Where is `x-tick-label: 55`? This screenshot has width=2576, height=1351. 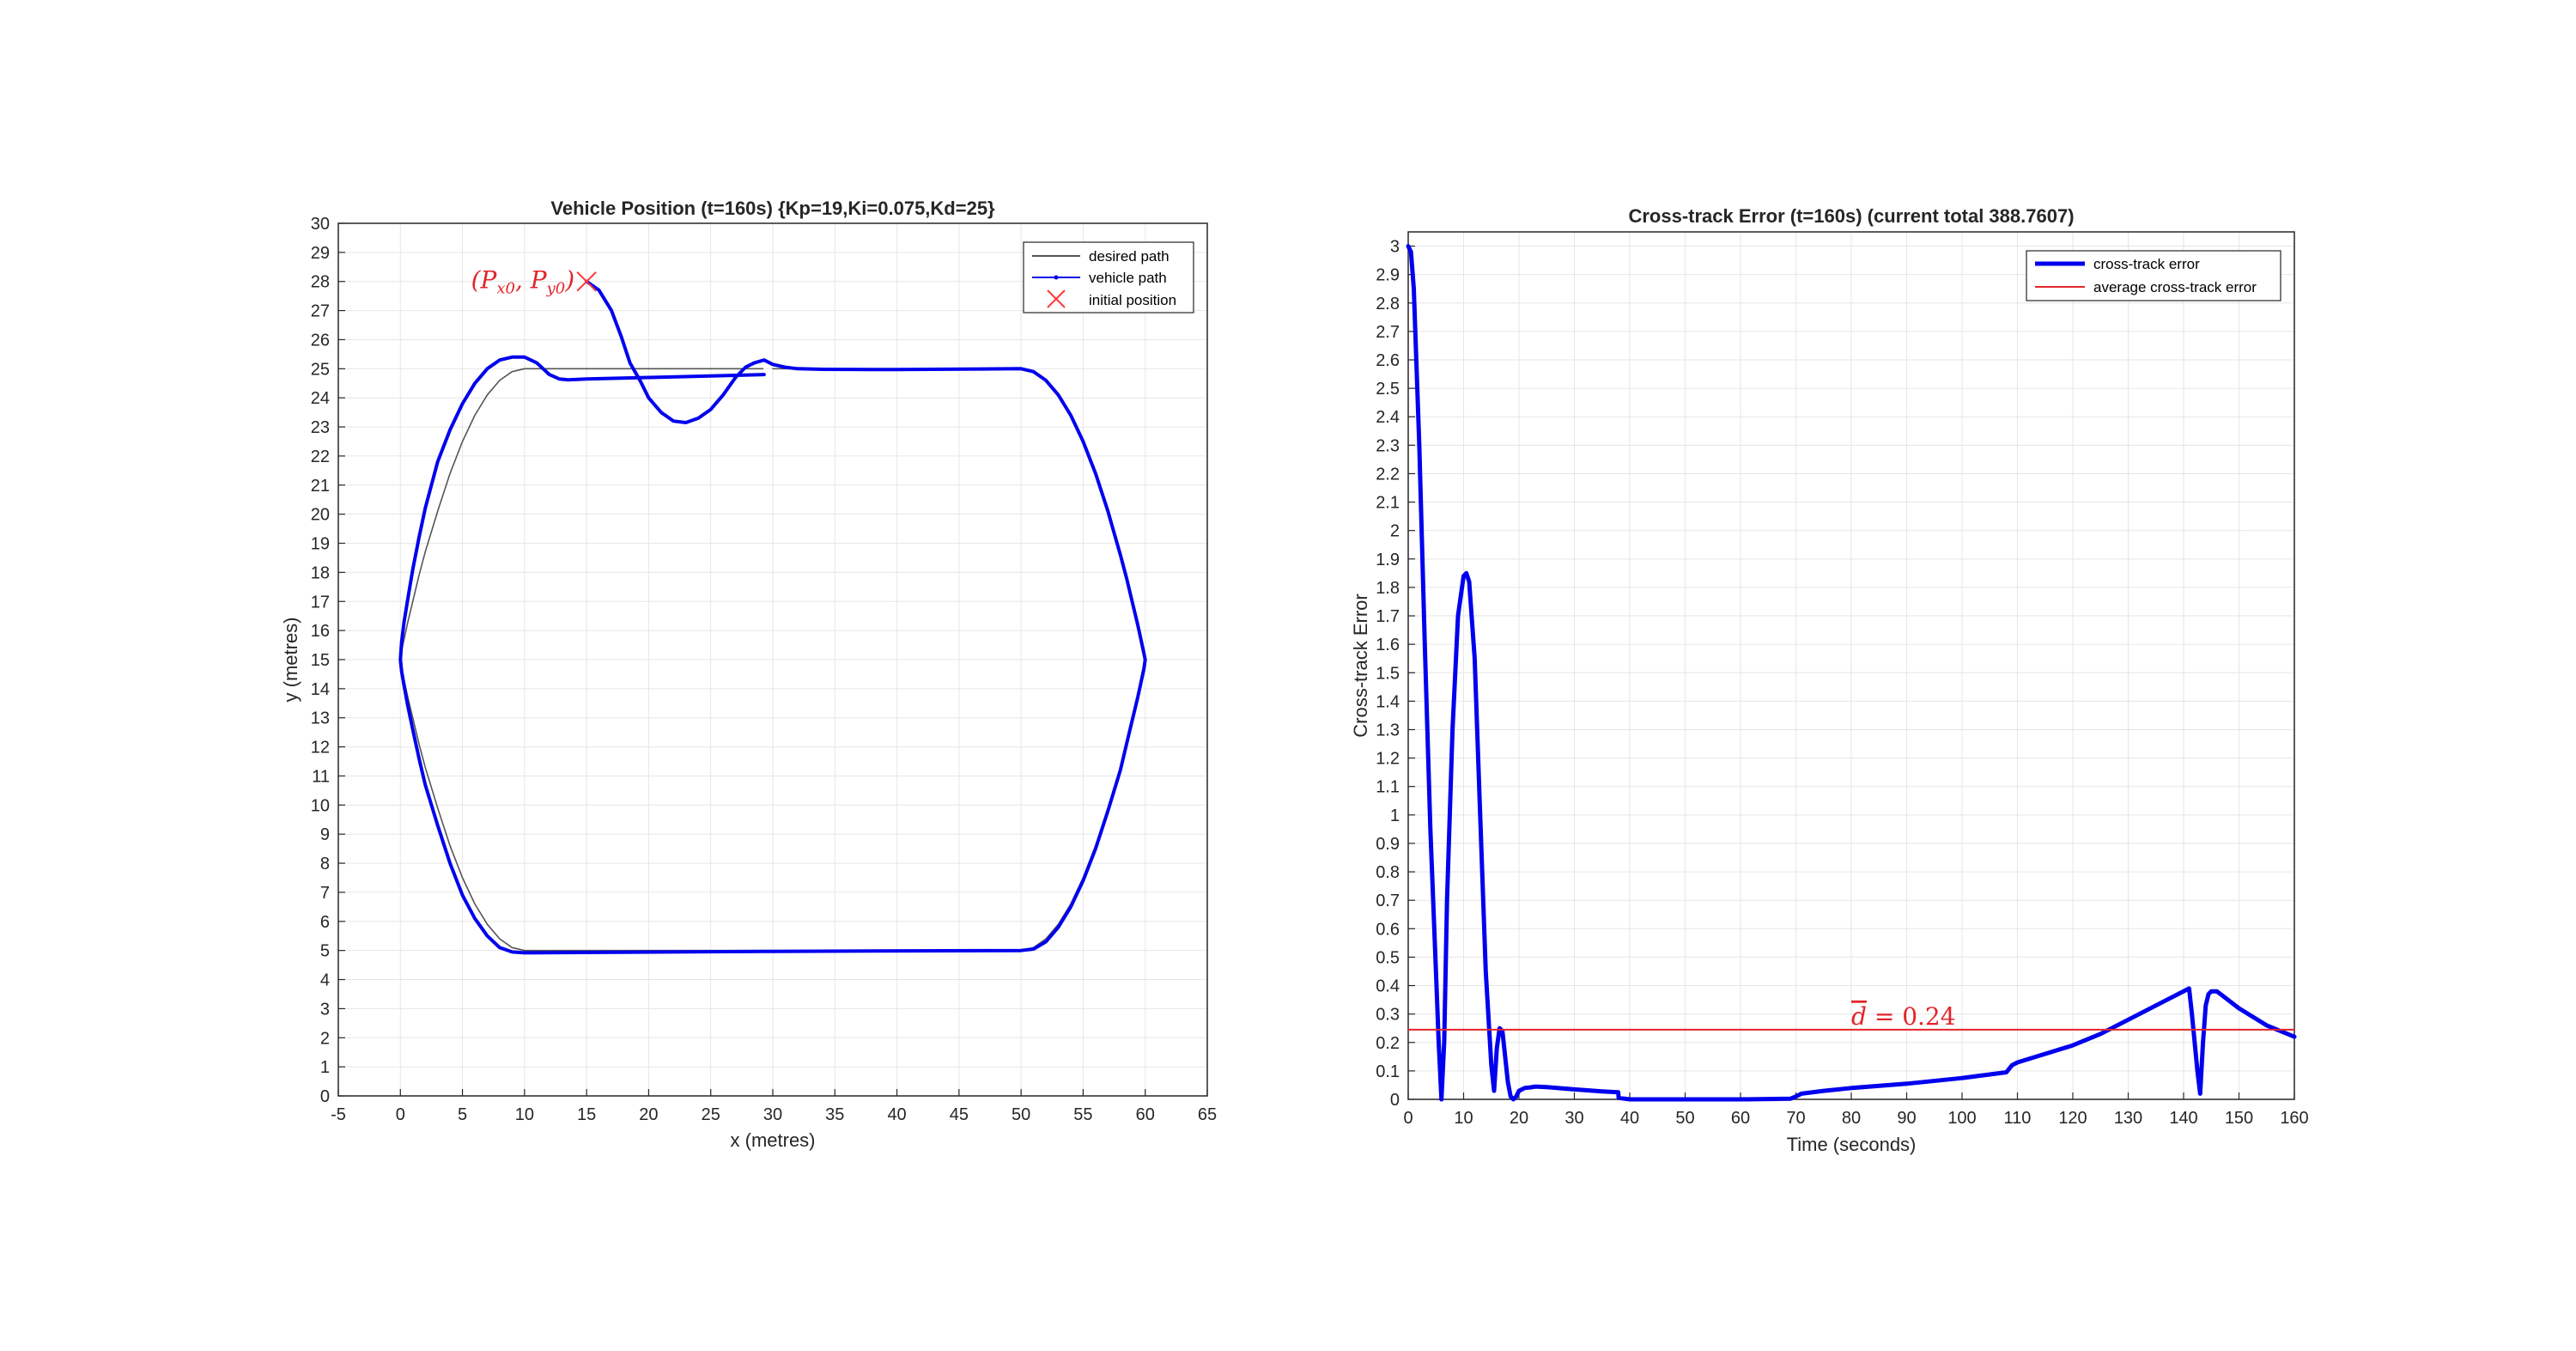
x-tick-label: 55 is located at coordinates (1082, 1114).